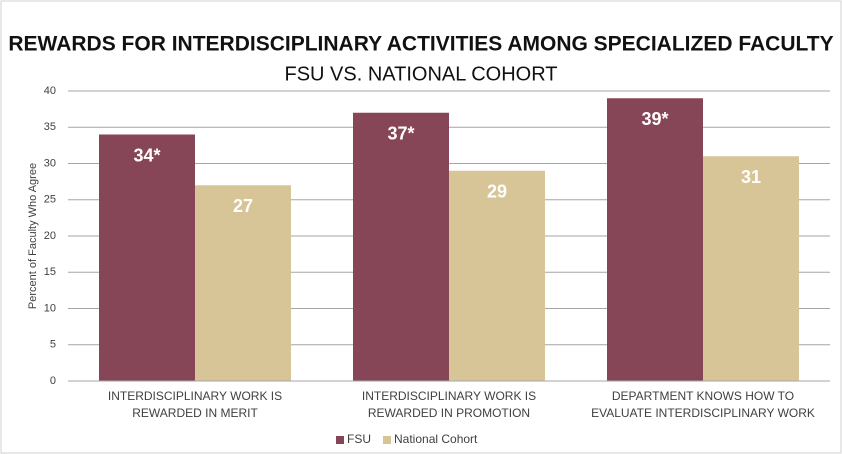 This screenshot has height=454, width=842. What do you see at coordinates (449, 413) in the screenshot?
I see `x-tick-label: REWARDED IN PROMOTION` at bounding box center [449, 413].